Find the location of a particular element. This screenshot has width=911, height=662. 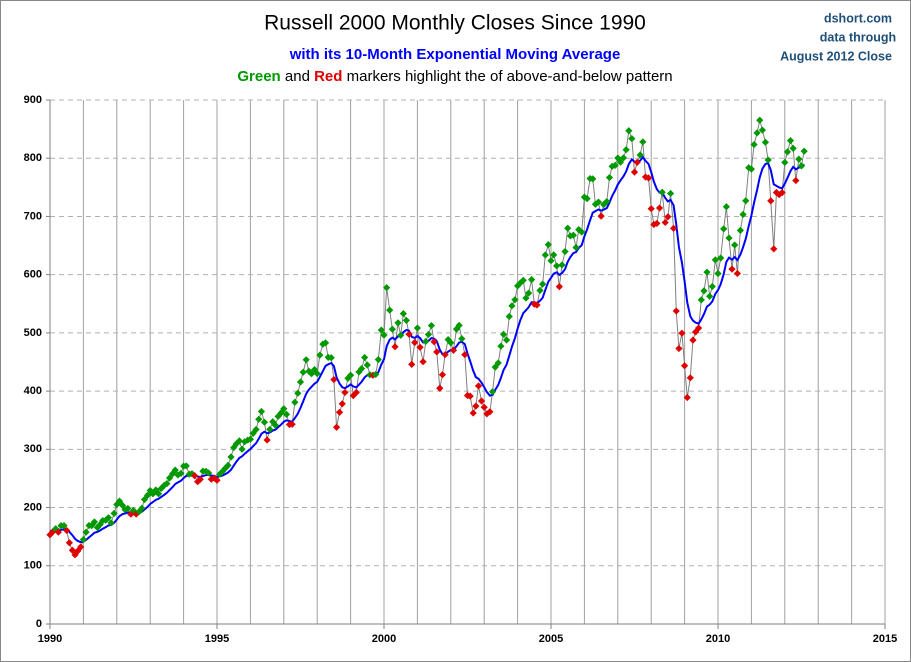

x-tick-label: 2000 is located at coordinates (384, 639).